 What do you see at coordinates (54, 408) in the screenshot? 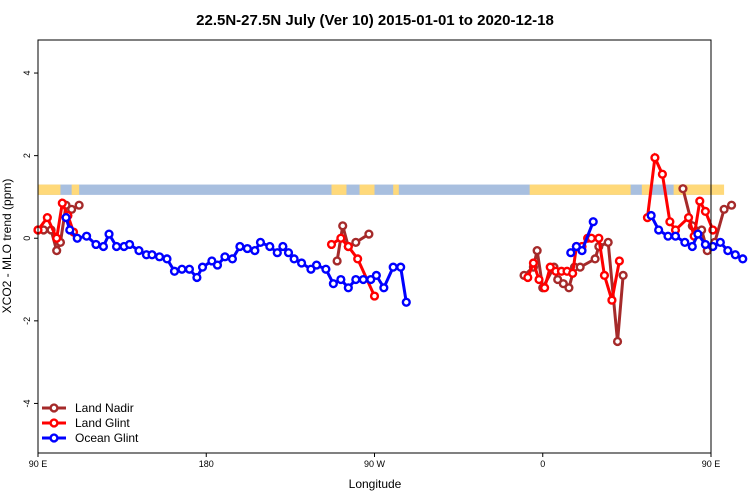
I see `legend-marker-land-nadir` at bounding box center [54, 408].